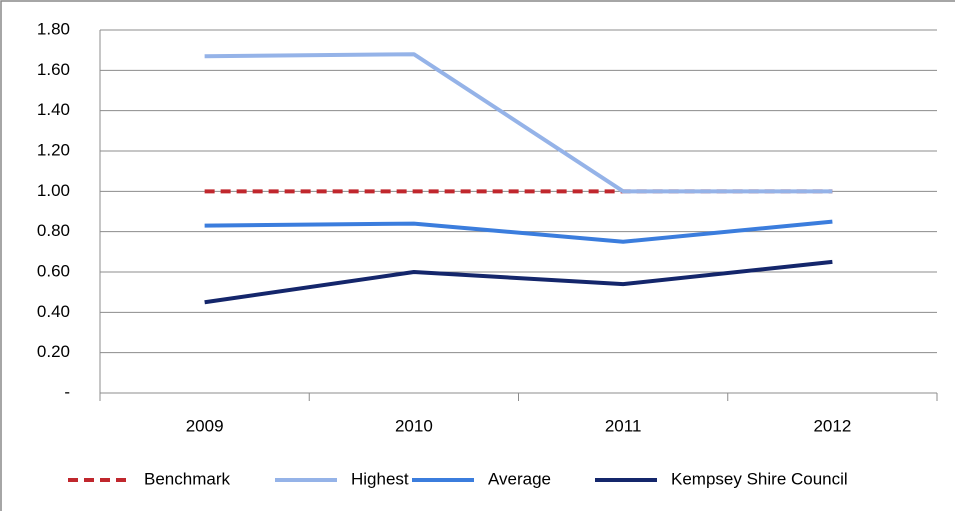 This screenshot has width=955, height=511. What do you see at coordinates (759, 478) in the screenshot?
I see `legend-label: Kempsey Shire Council` at bounding box center [759, 478].